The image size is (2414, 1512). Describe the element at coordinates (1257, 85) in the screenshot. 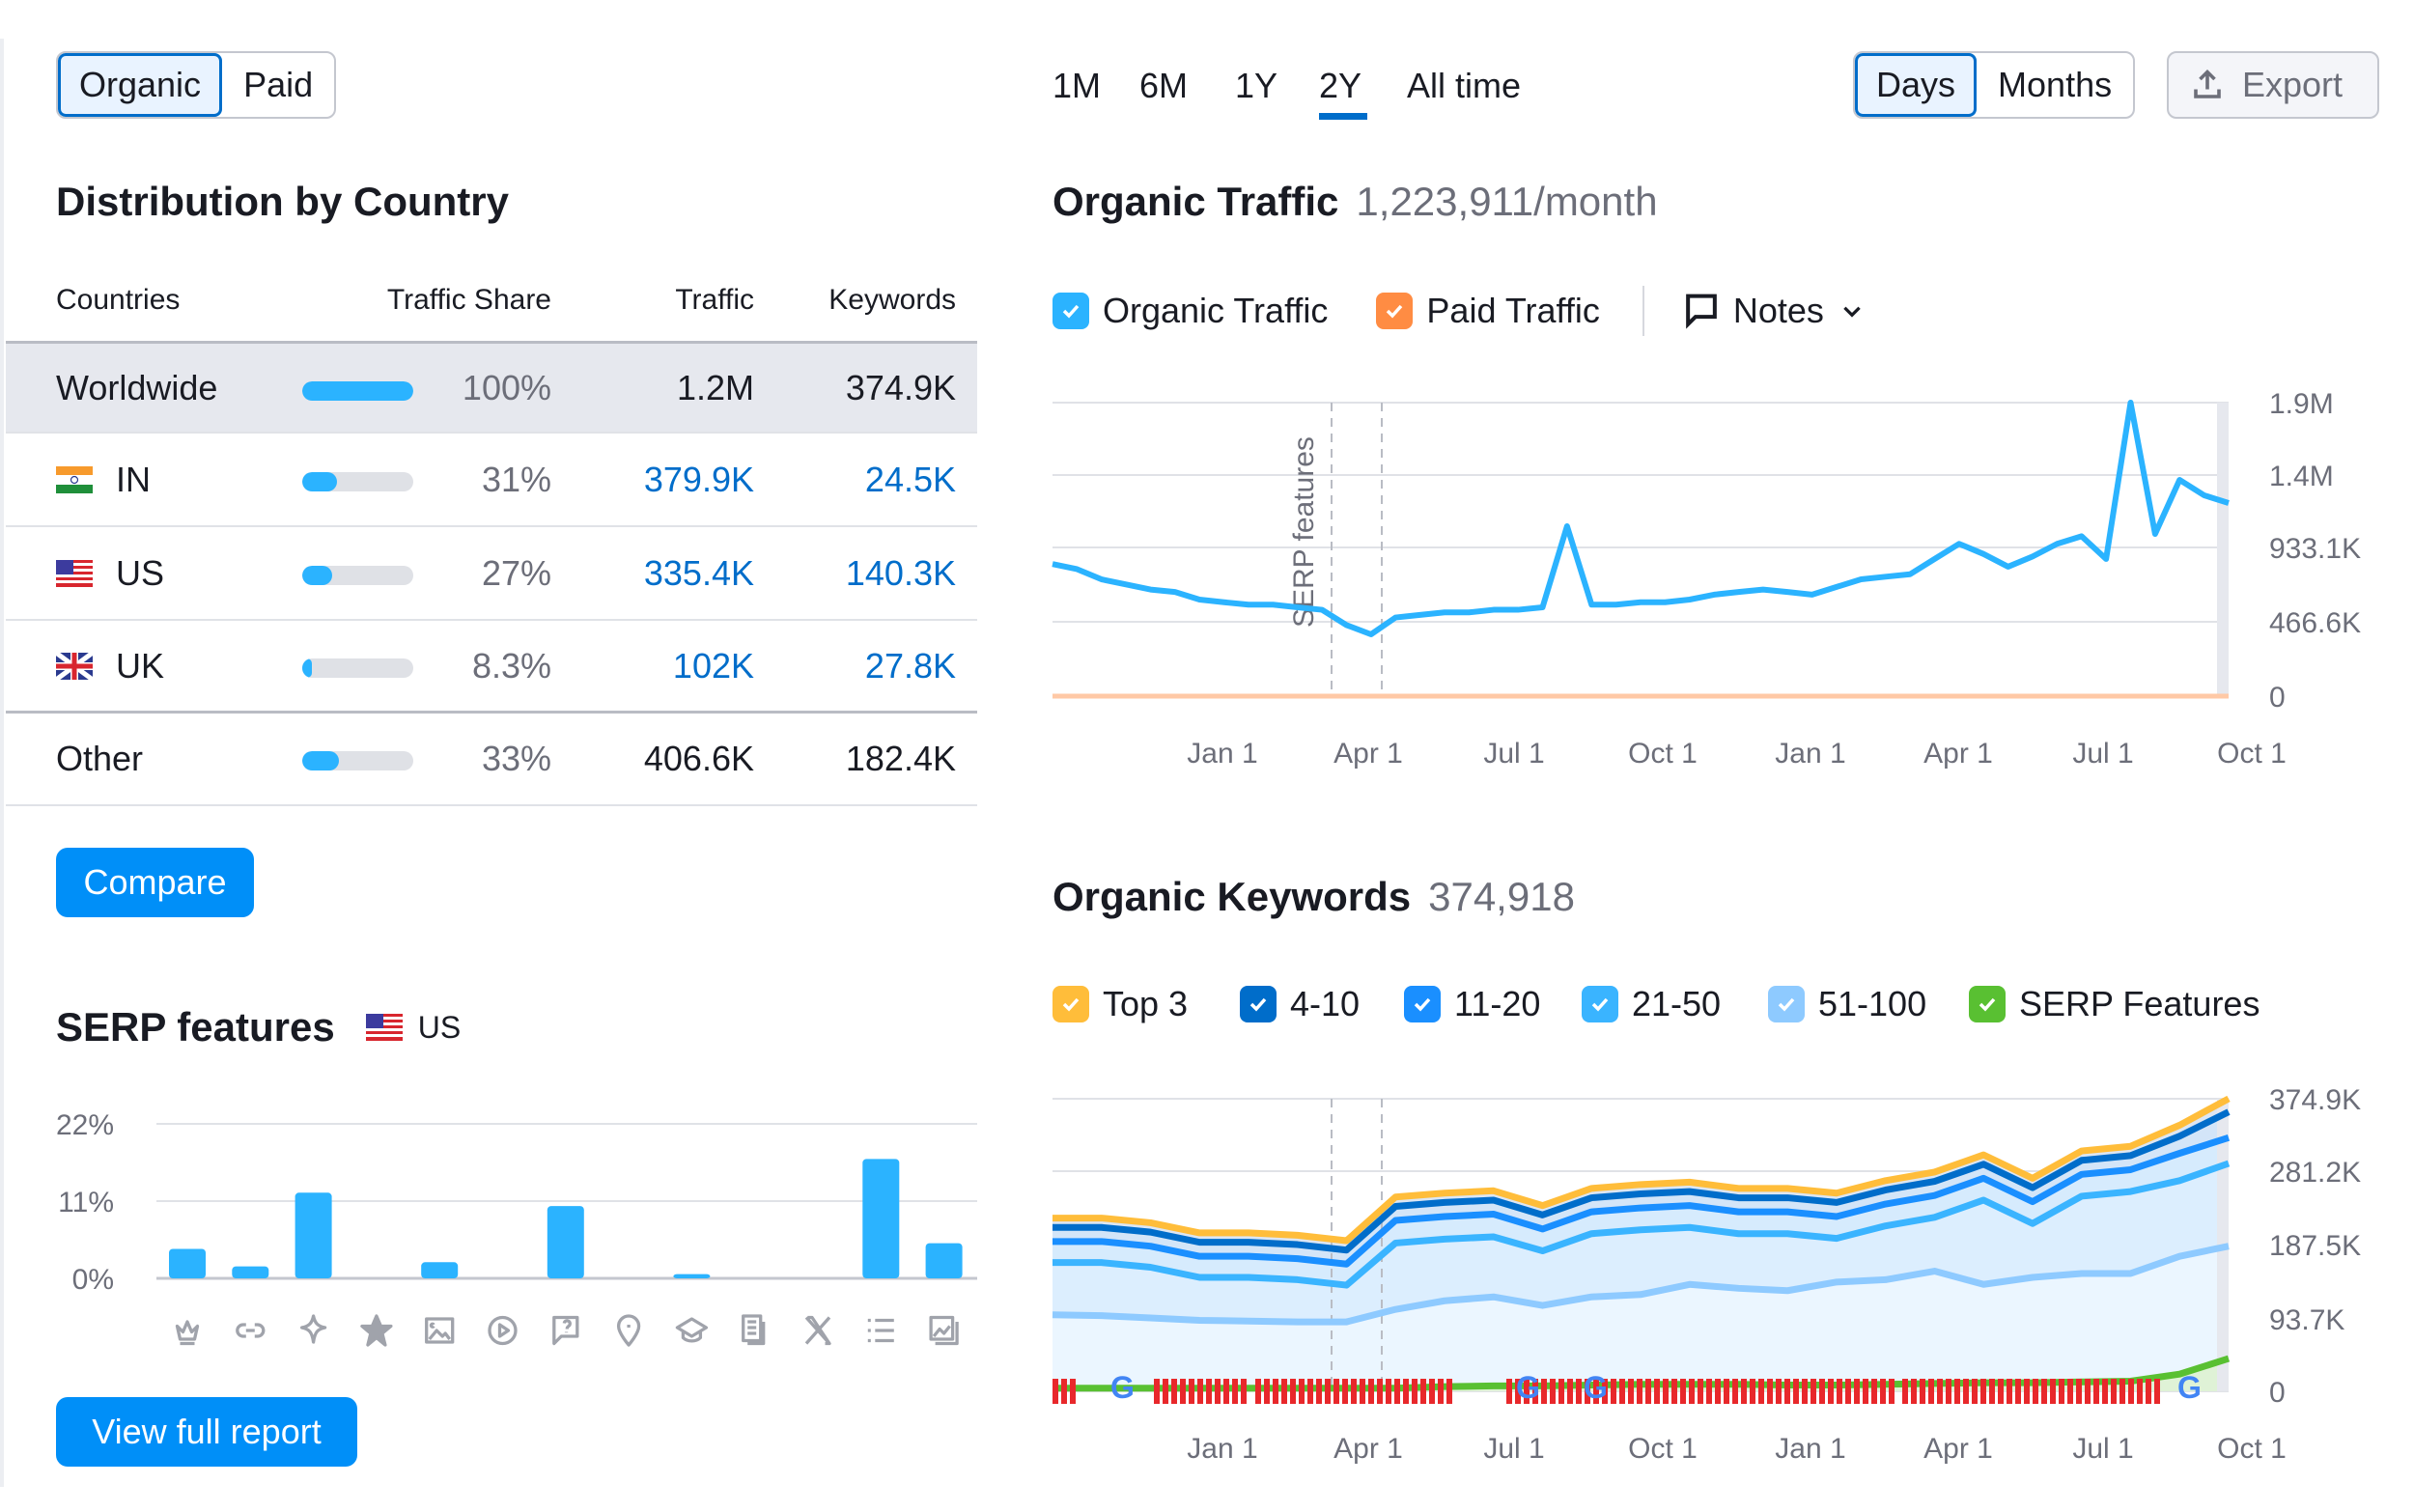

I see `period-tab-1y: 1Y` at that location.